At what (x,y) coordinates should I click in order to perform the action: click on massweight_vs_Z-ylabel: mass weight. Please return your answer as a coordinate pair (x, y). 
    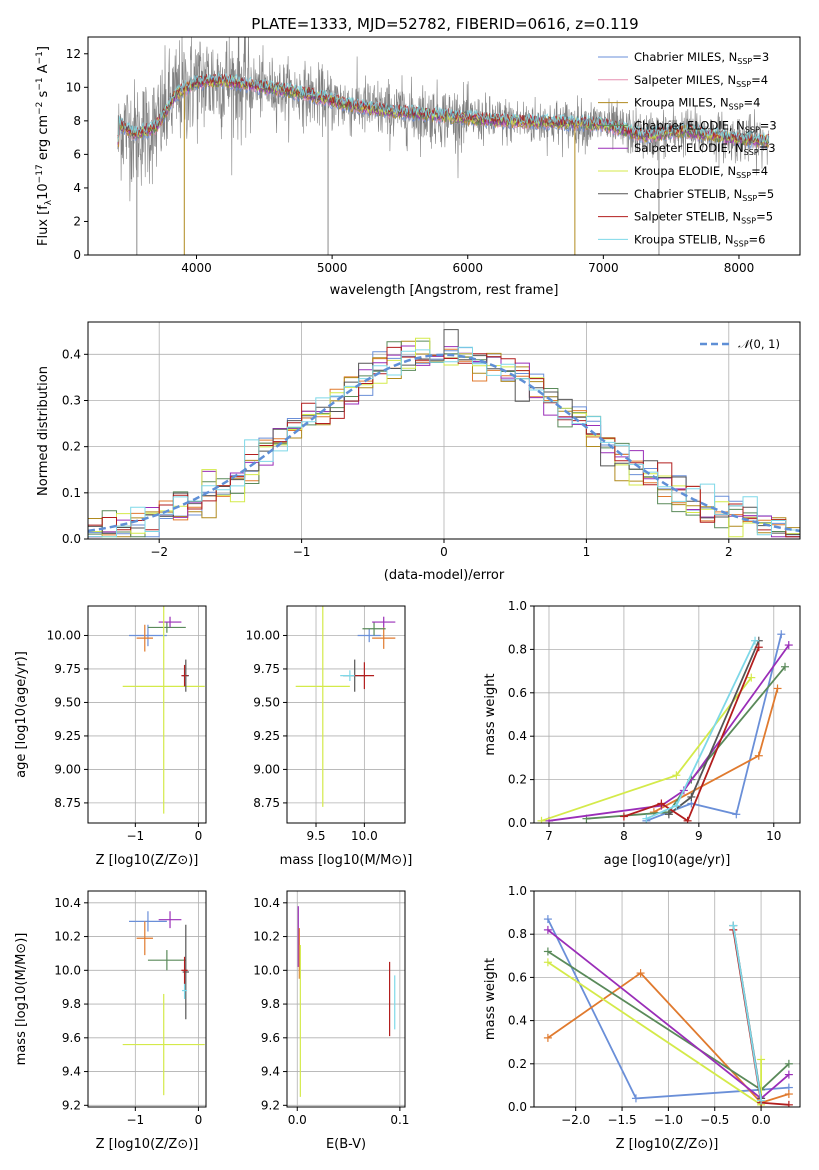
    Looking at the image, I should click on (490, 999).